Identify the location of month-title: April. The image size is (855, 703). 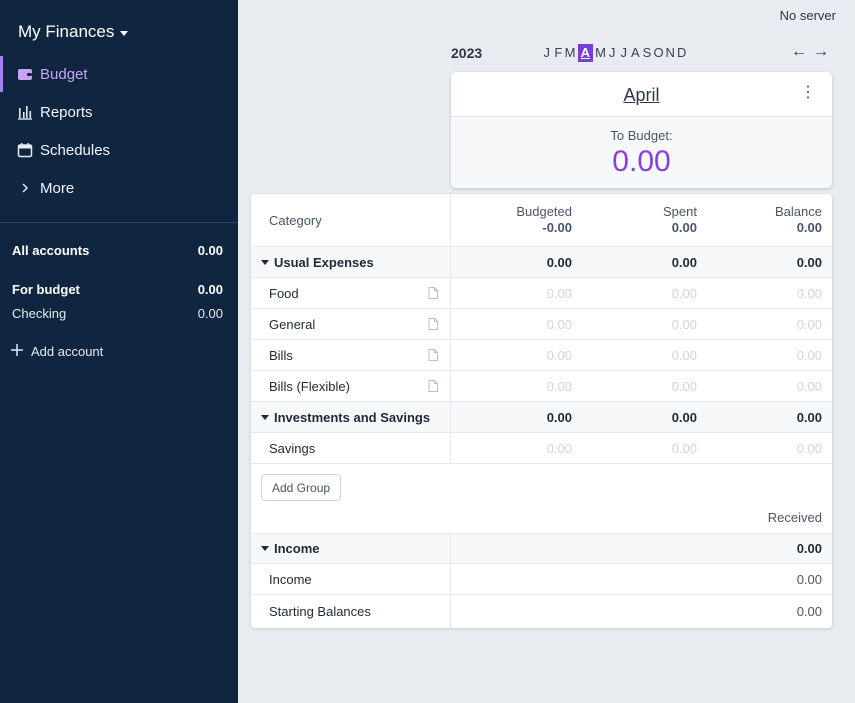
(641, 95).